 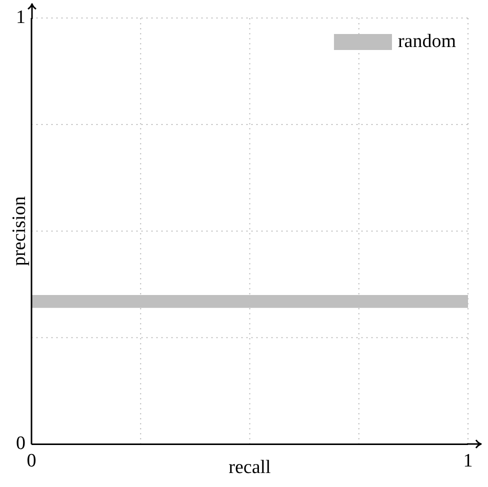 I want to click on y-axis-title: precision, so click(x=19, y=231).